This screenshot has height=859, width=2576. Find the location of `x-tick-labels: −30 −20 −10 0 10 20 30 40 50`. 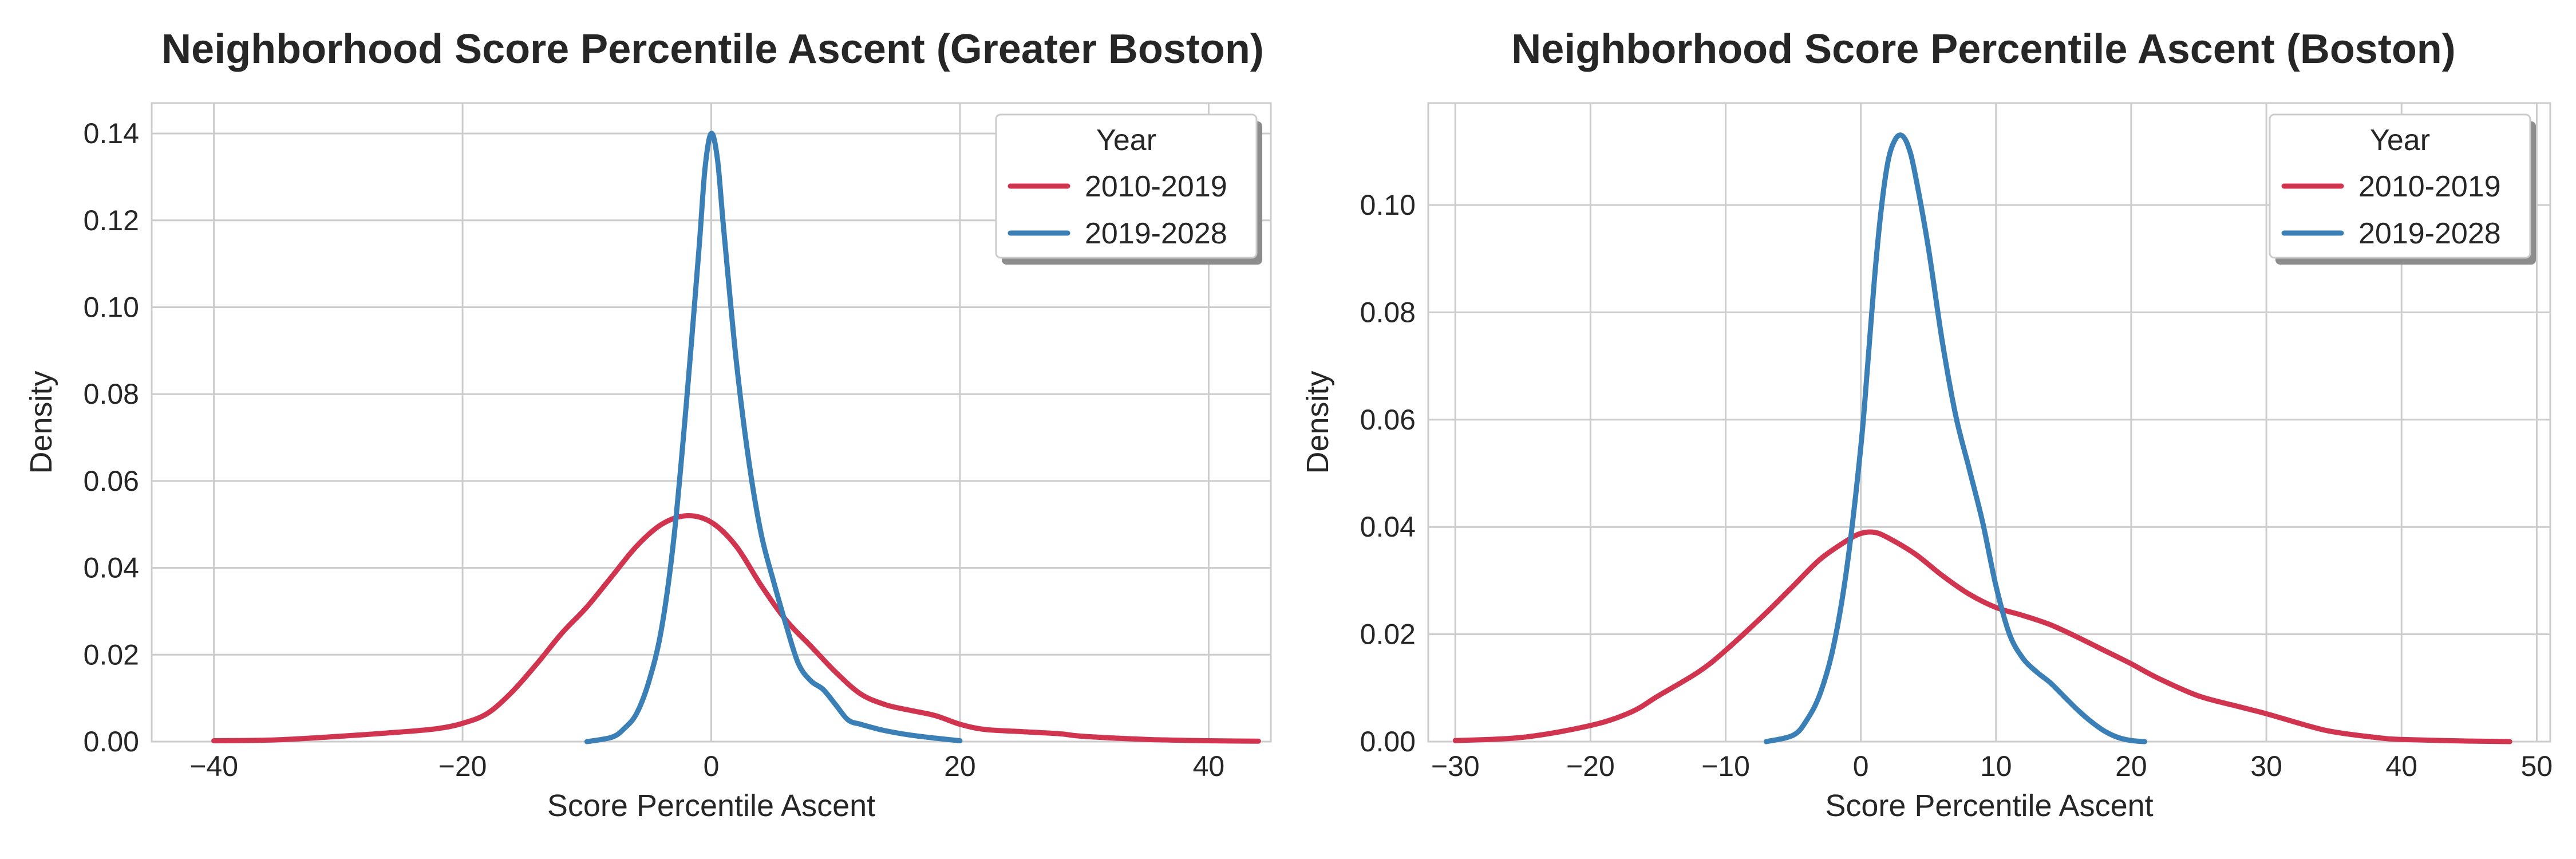

x-tick-labels: −30 −20 −10 0 10 20 30 40 50 is located at coordinates (1992, 766).